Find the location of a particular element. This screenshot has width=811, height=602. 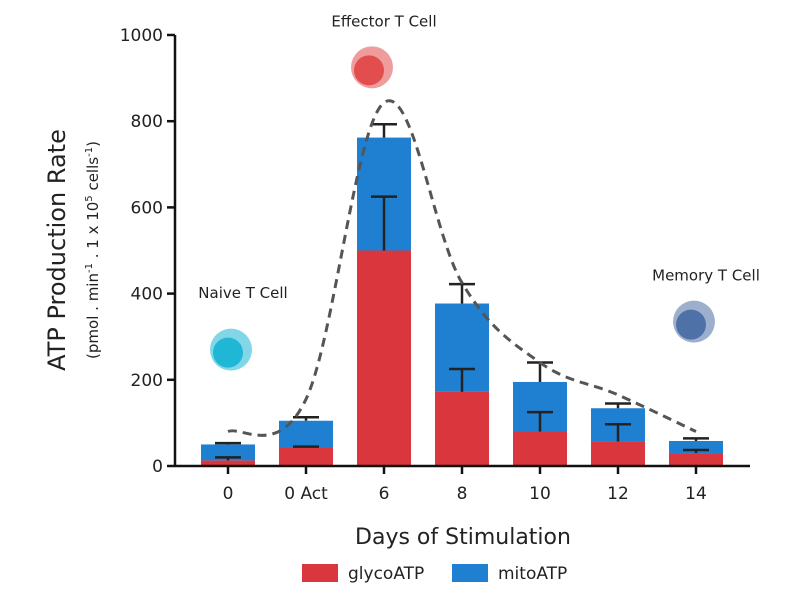

y-tick-label-800: 800 is located at coordinates (147, 122).